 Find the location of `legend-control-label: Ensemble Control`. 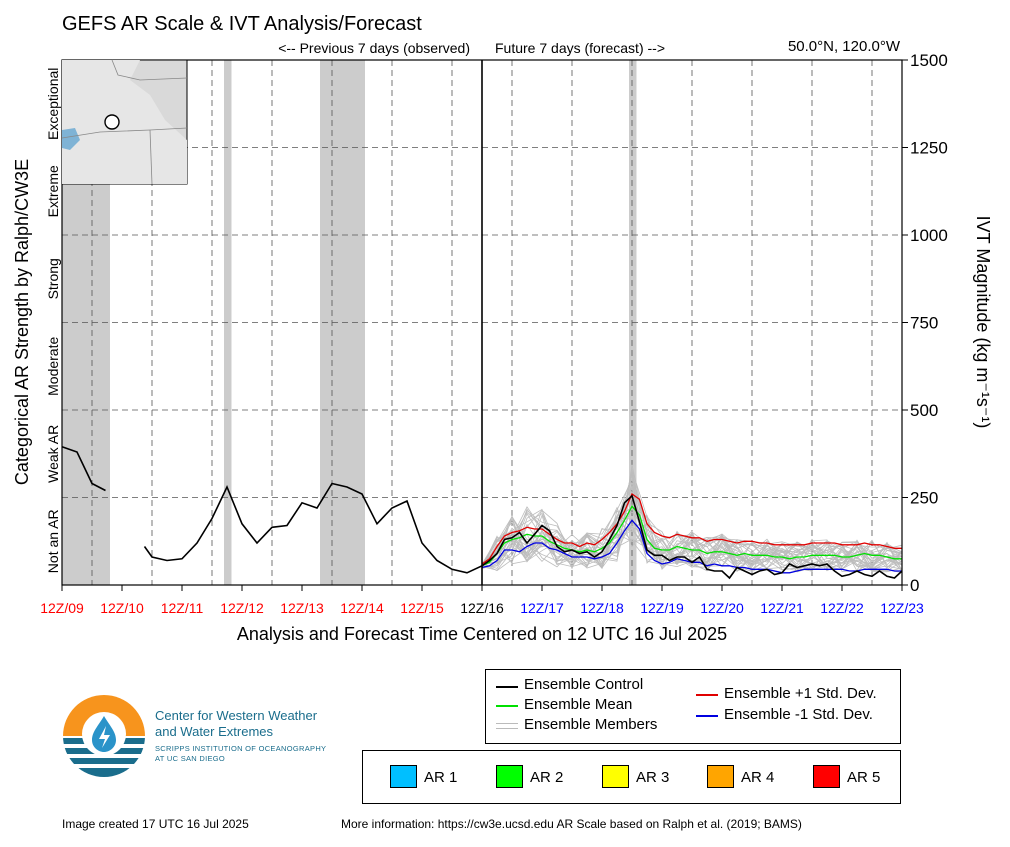

legend-control-label: Ensemble Control is located at coordinates (584, 684).